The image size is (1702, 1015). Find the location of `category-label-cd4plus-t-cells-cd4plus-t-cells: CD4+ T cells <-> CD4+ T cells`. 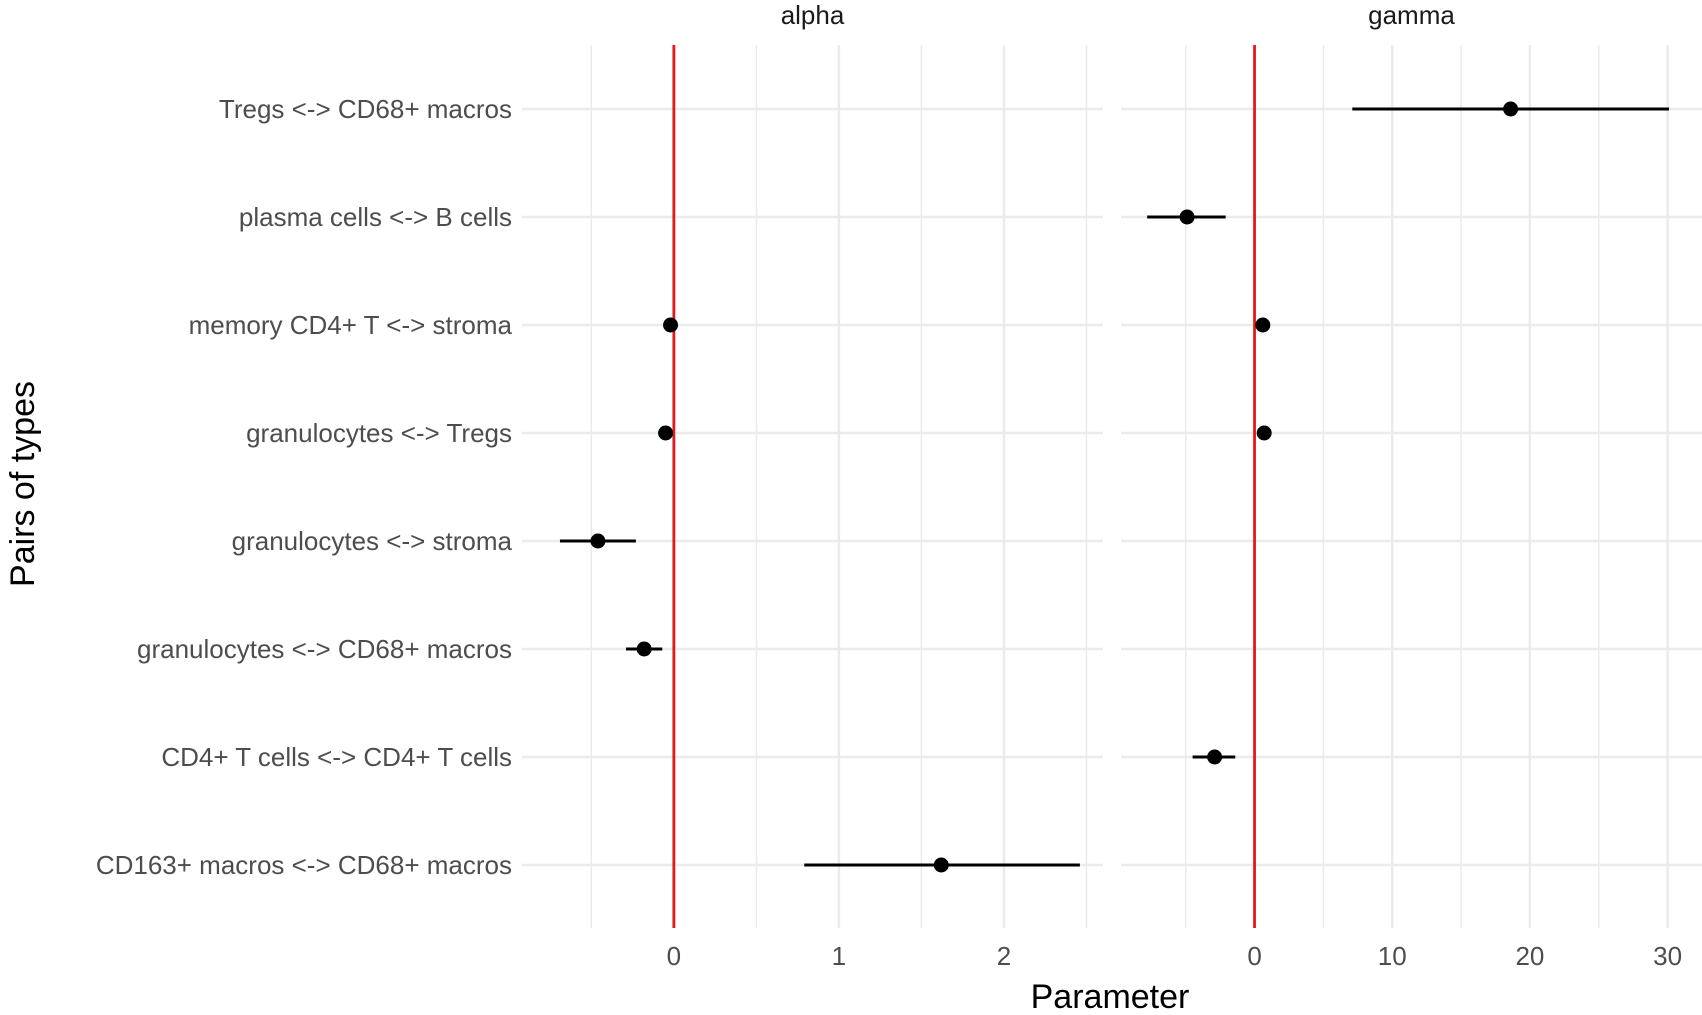

category-label-cd4plus-t-cells-cd4plus-t-cells: CD4+ T cells <-> CD4+ T cells is located at coordinates (336, 757).